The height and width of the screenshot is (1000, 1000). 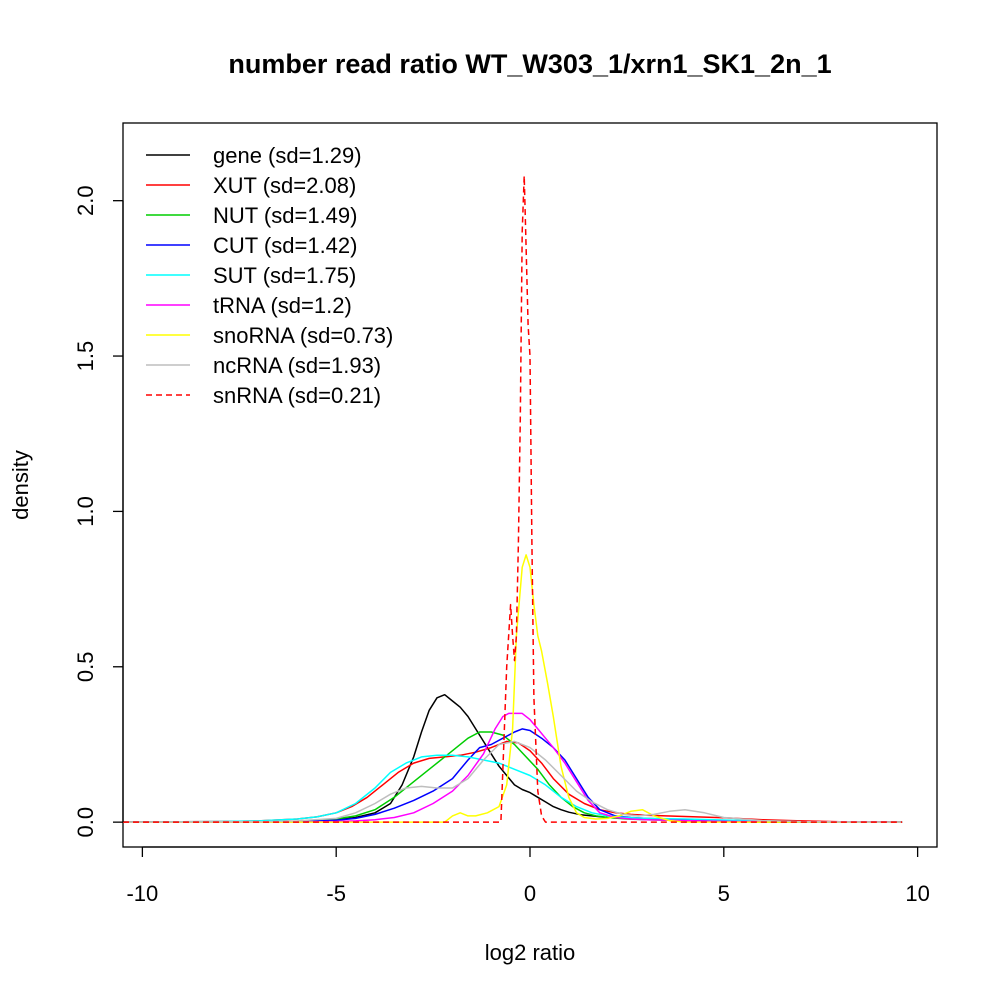 What do you see at coordinates (85, 356) in the screenshot?
I see `y-tick-label: 1.5` at bounding box center [85, 356].